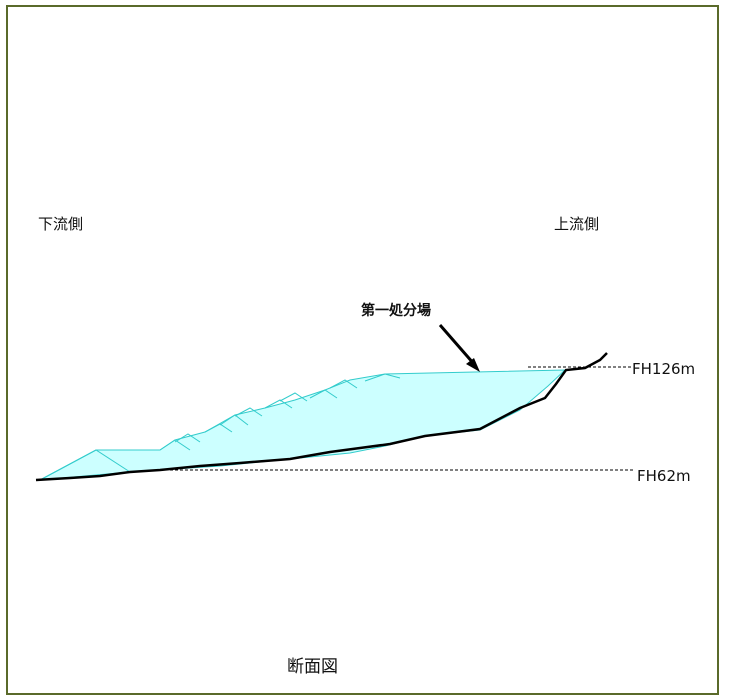  Describe the element at coordinates (577, 224) in the screenshot. I see `upstream-label: 上流側` at that location.